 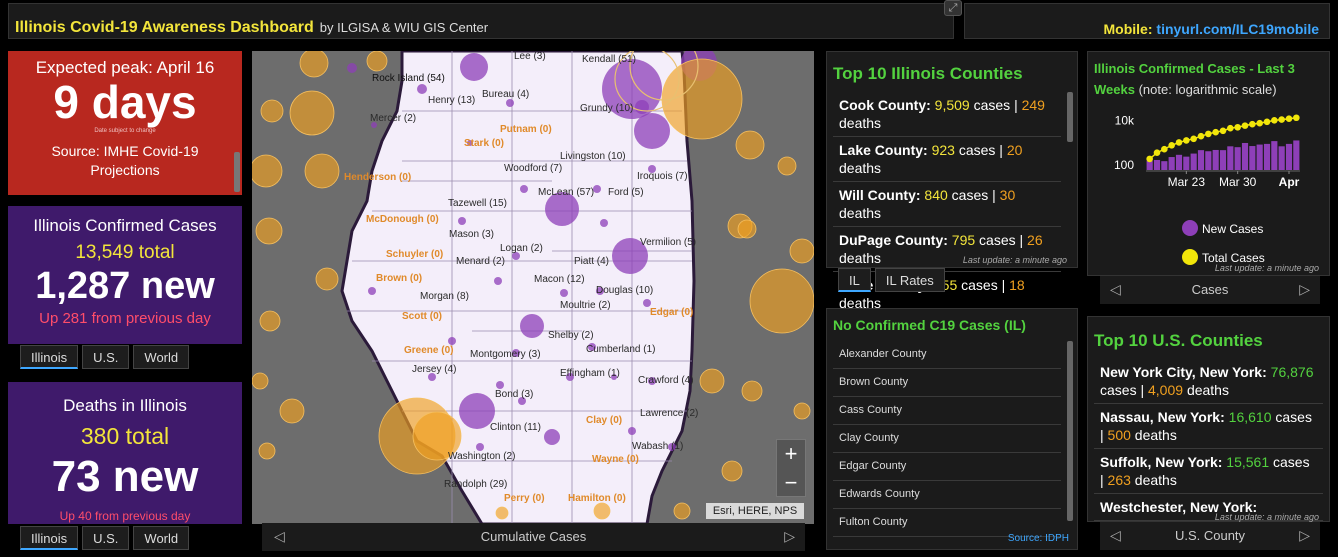 I want to click on mobile-link: tinyurl.com/ILC19mobile, so click(x=1237, y=29).